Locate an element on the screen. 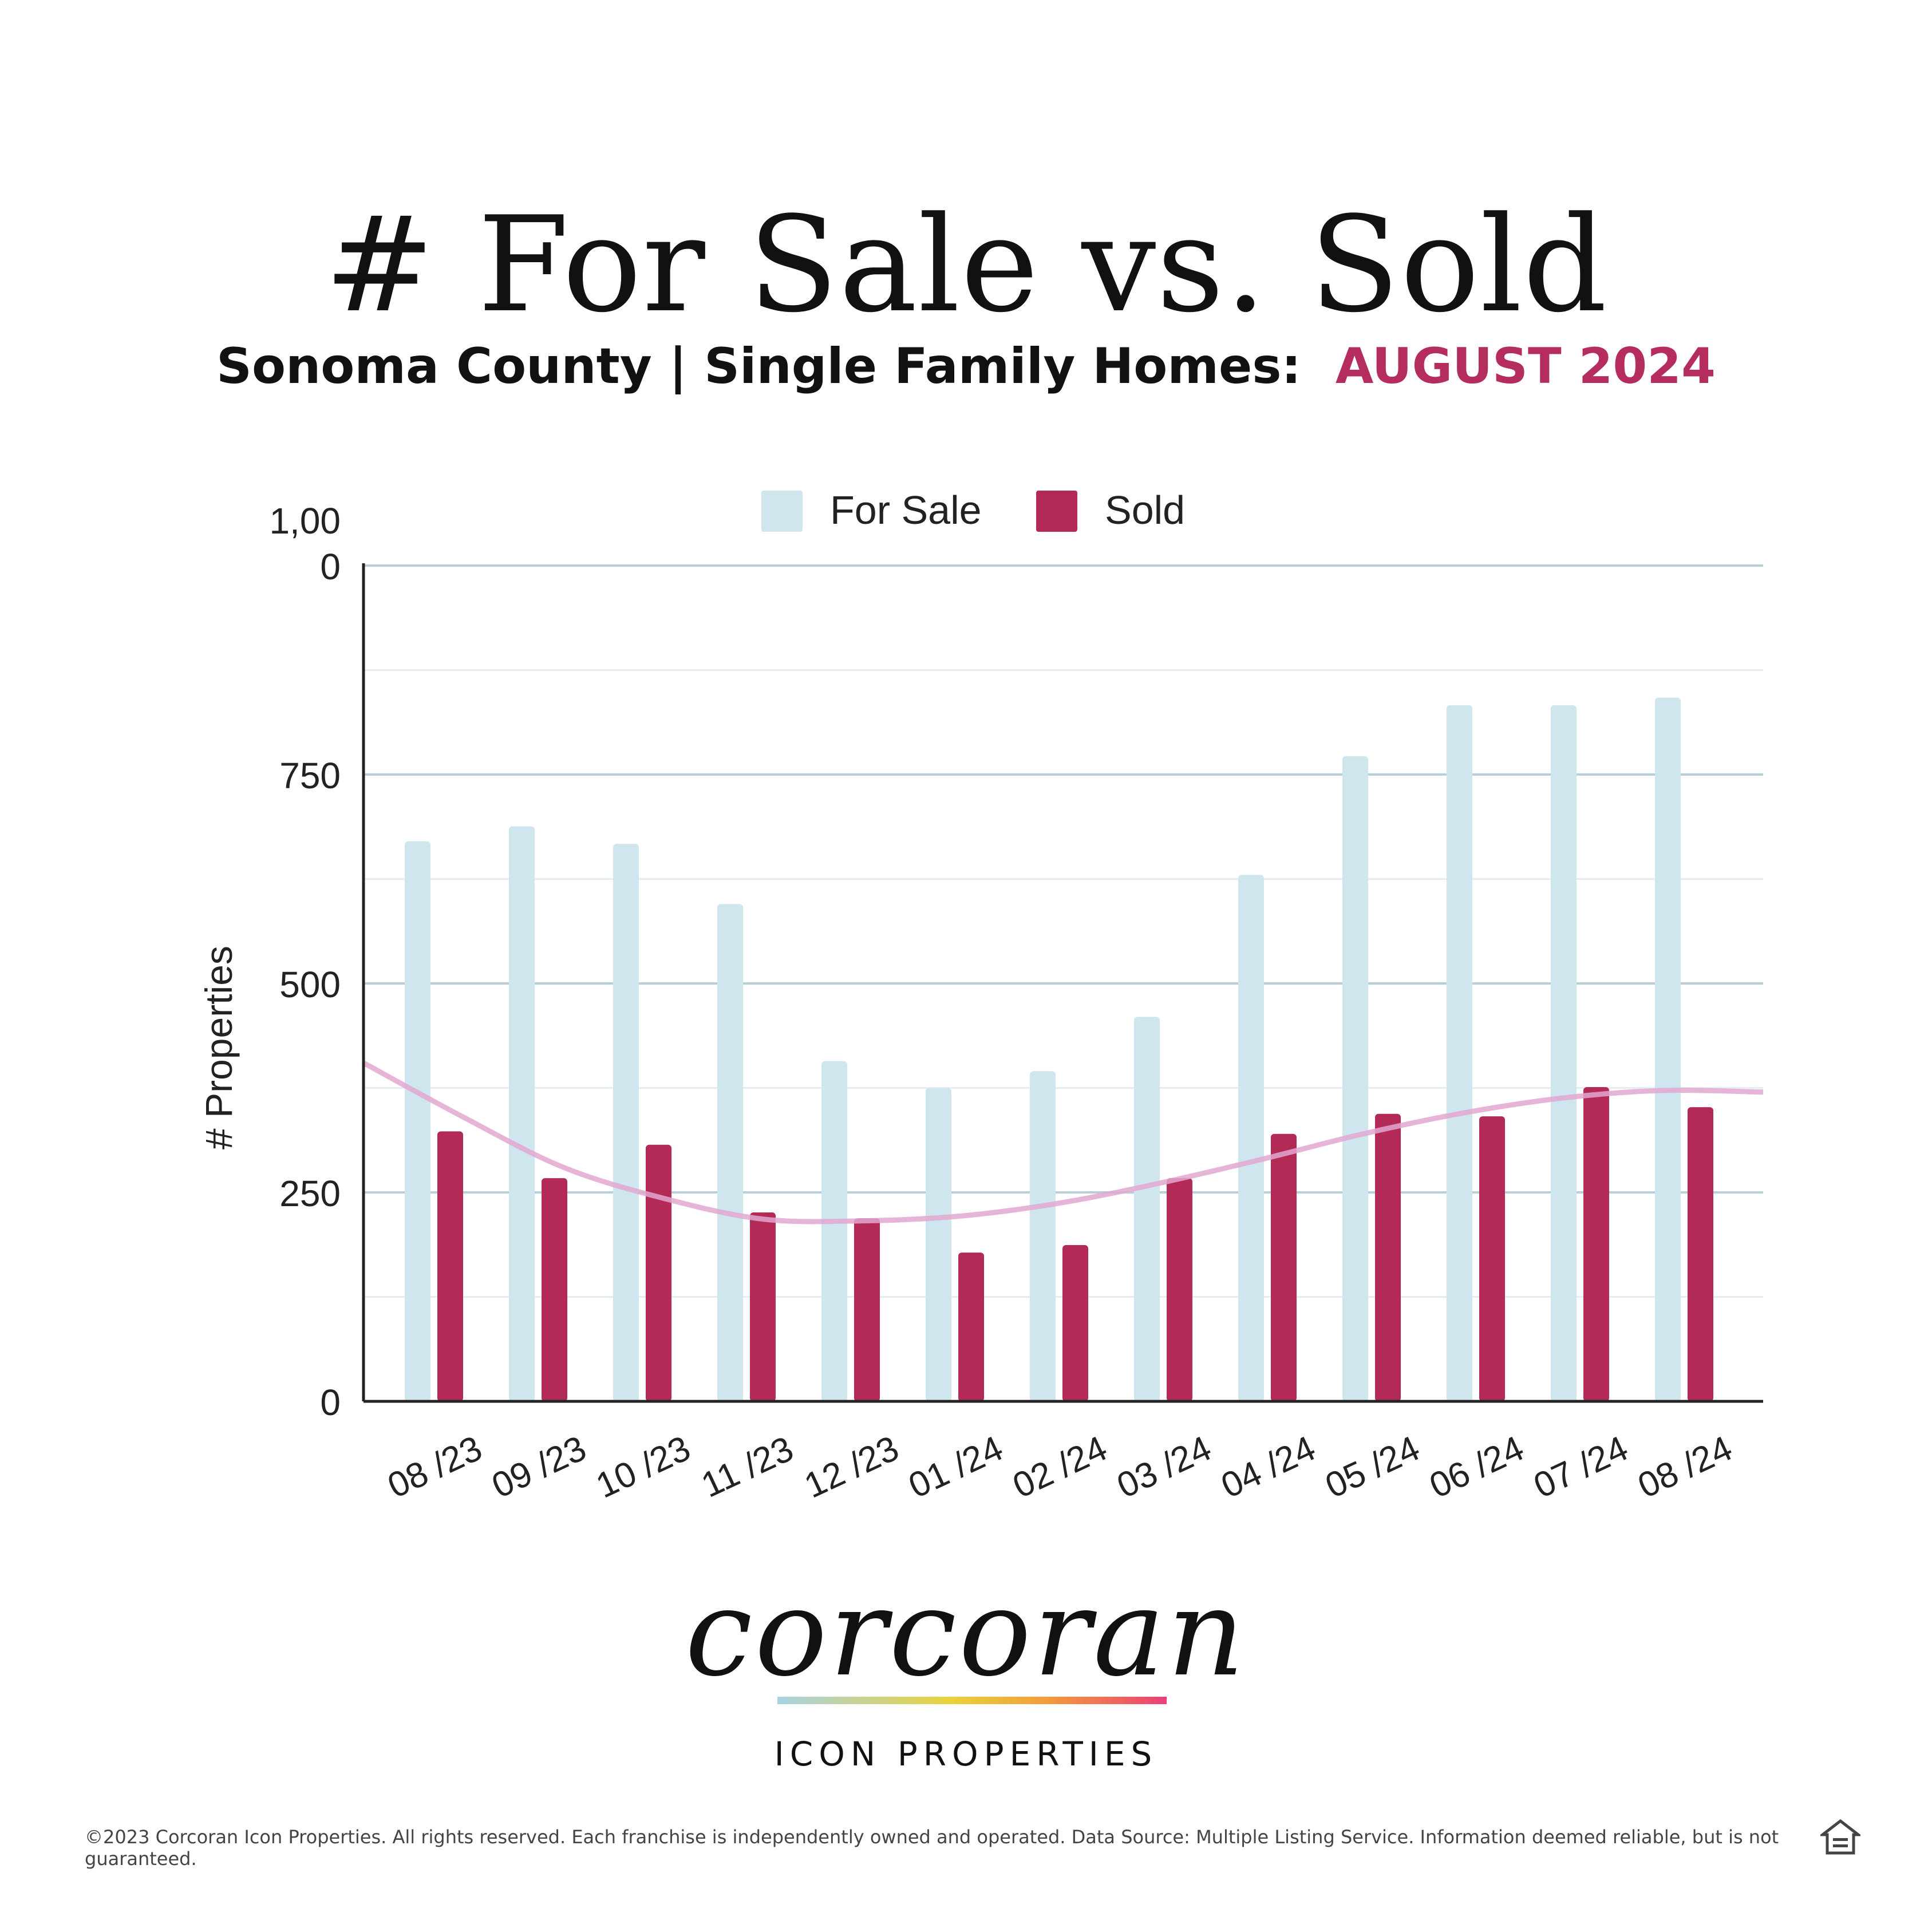  y-tick-label: 1,00 is located at coordinates (305, 521).